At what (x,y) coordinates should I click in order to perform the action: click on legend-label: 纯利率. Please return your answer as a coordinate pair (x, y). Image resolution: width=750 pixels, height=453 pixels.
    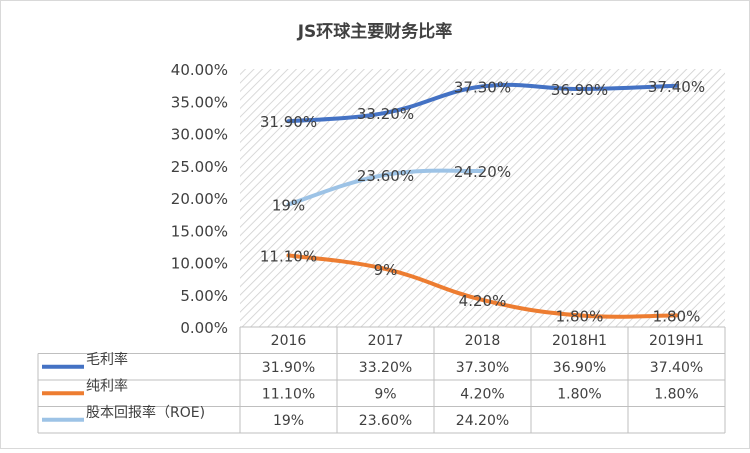
    Looking at the image, I should click on (107, 385).